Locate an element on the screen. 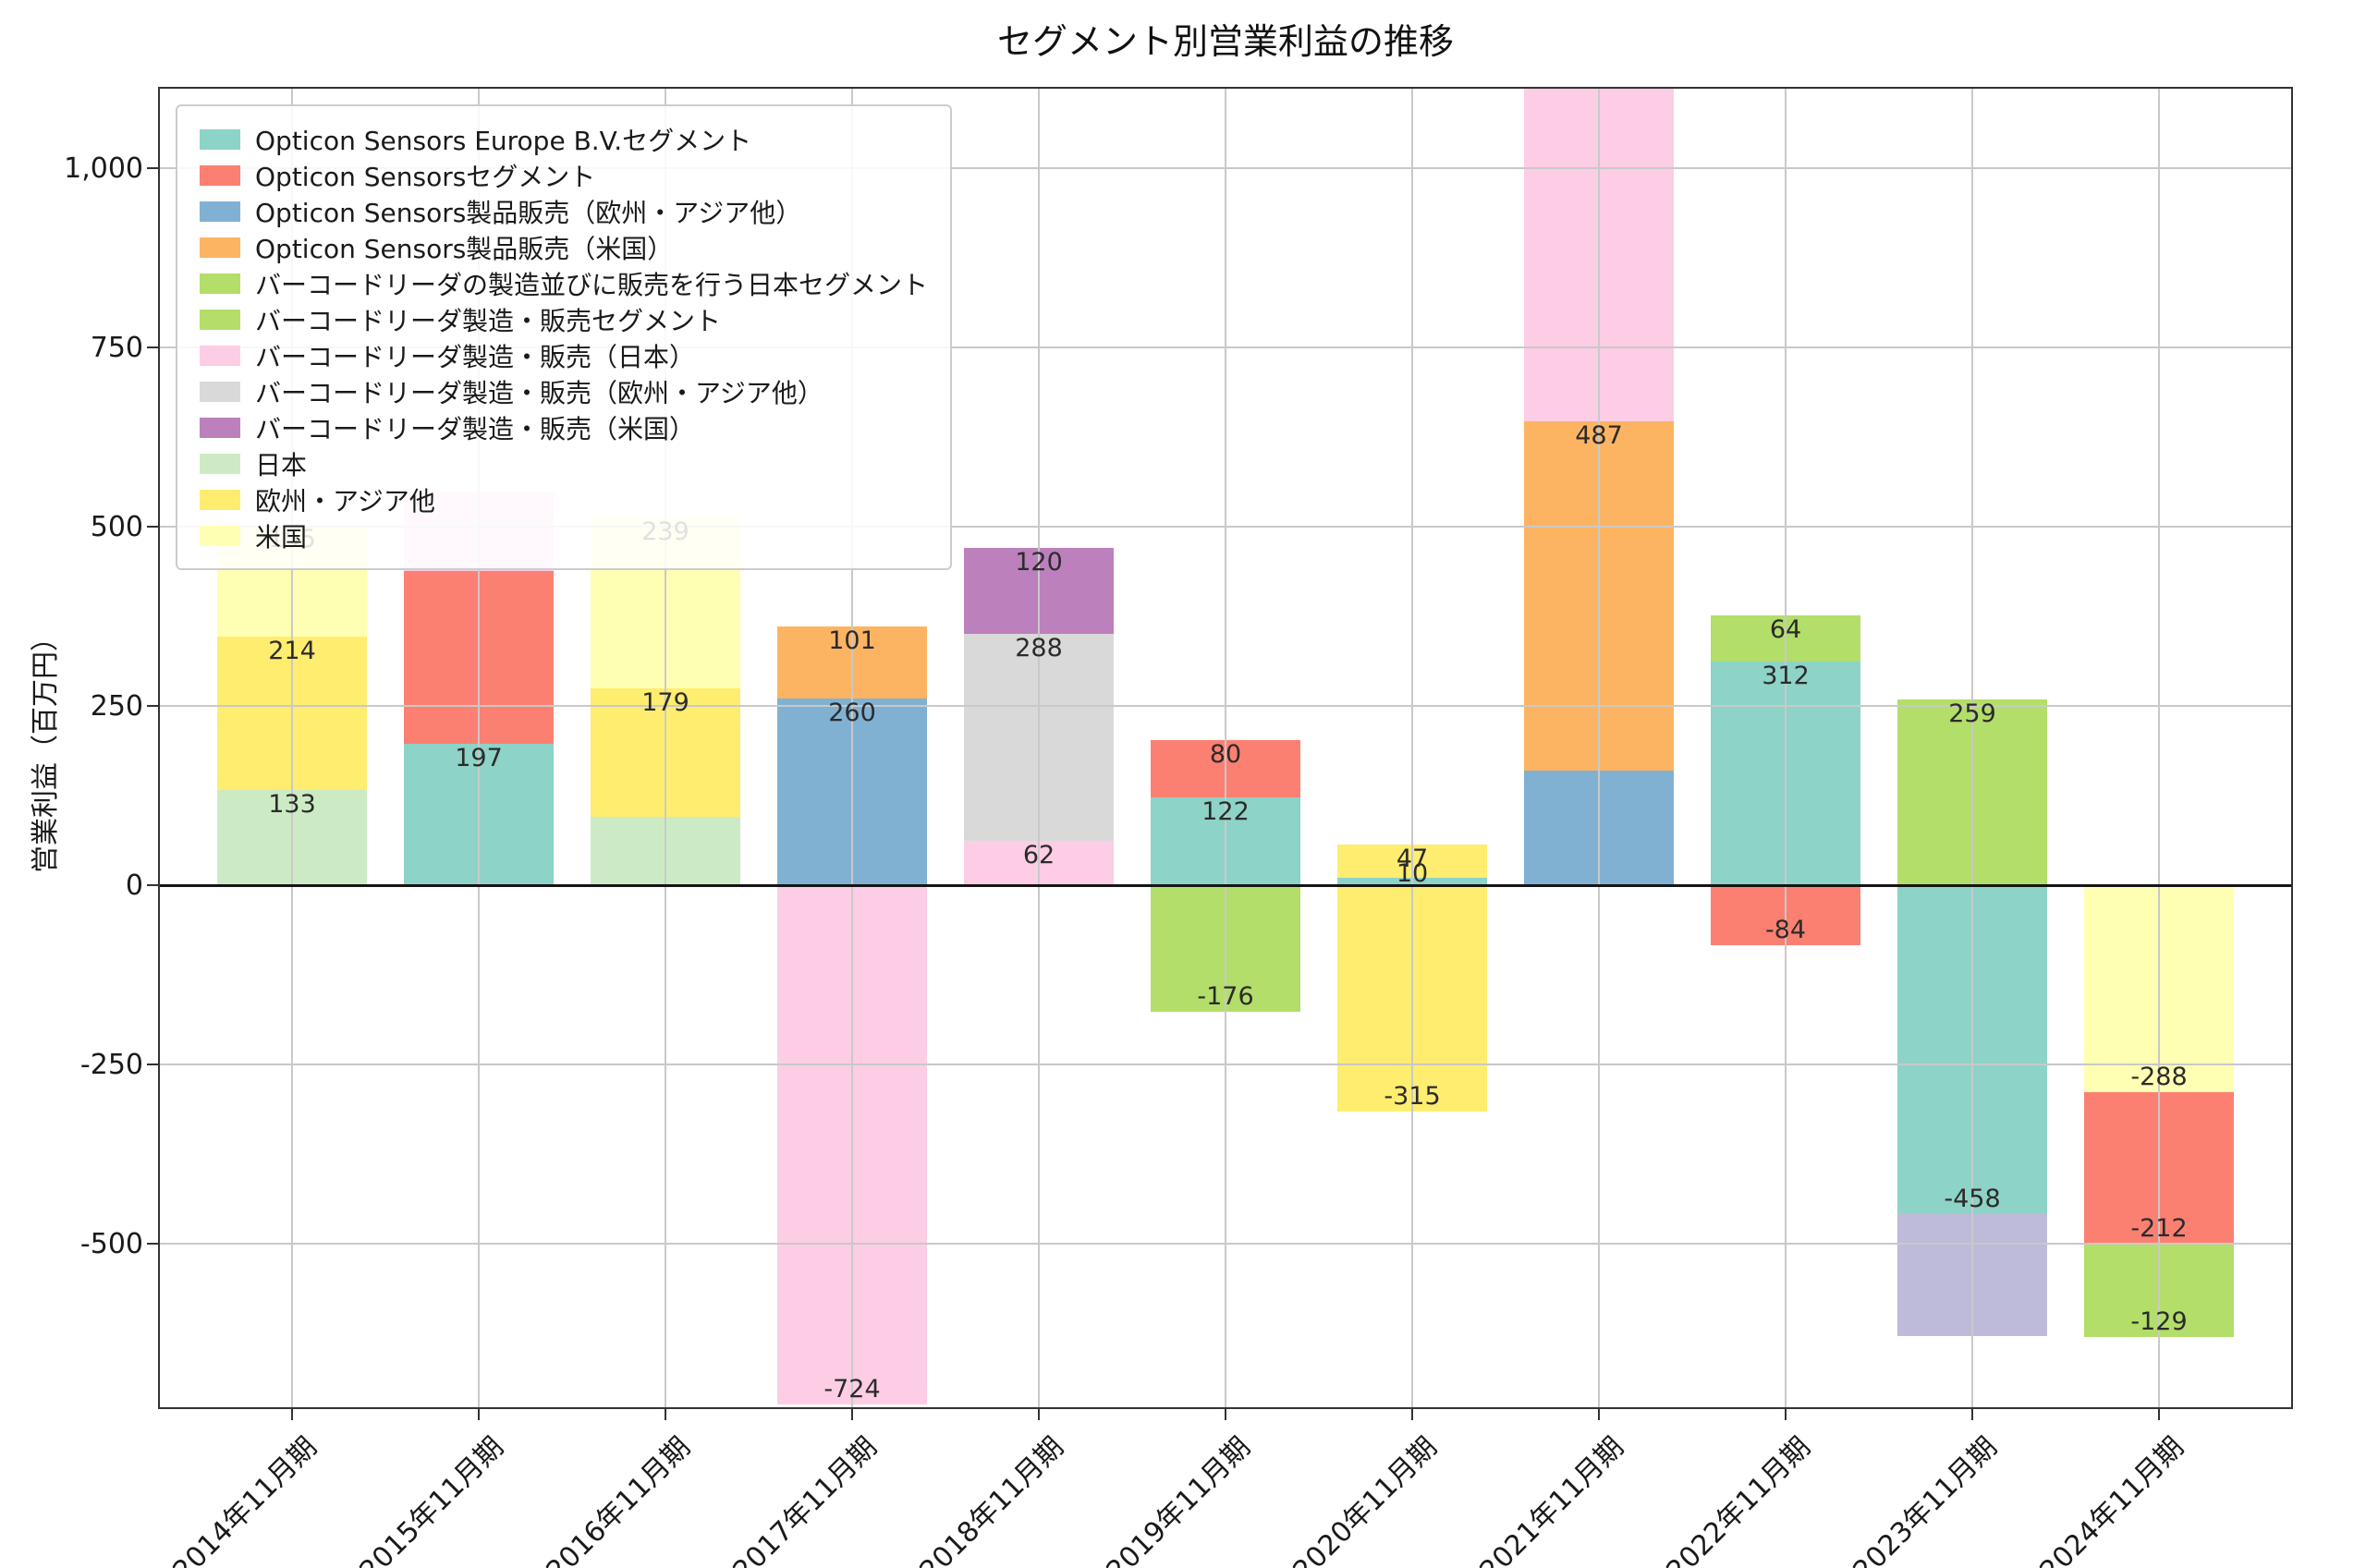 Image resolution: width=2366 pixels, height=1568 pixels. zero-line is located at coordinates (1225, 886).